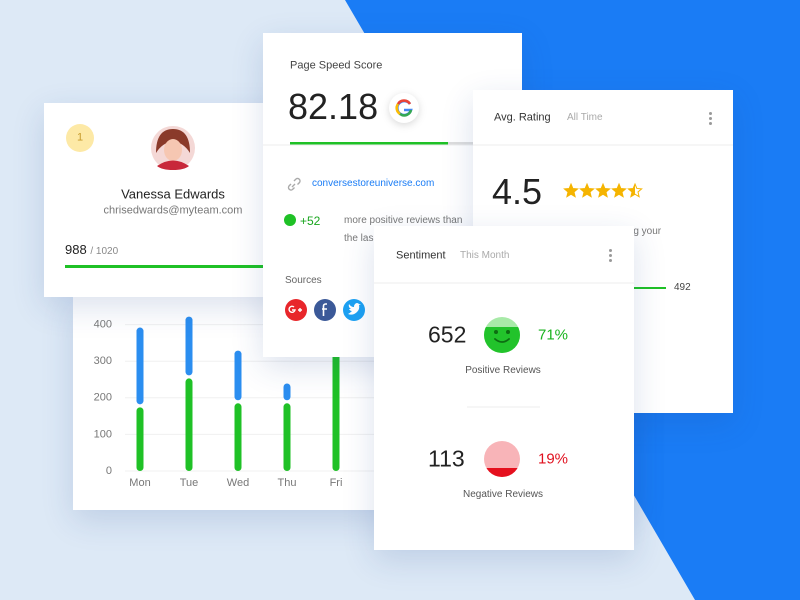 Image resolution: width=800 pixels, height=600 pixels. Describe the element at coordinates (603, 216) in the screenshot. I see `rating-graphics` at that location.